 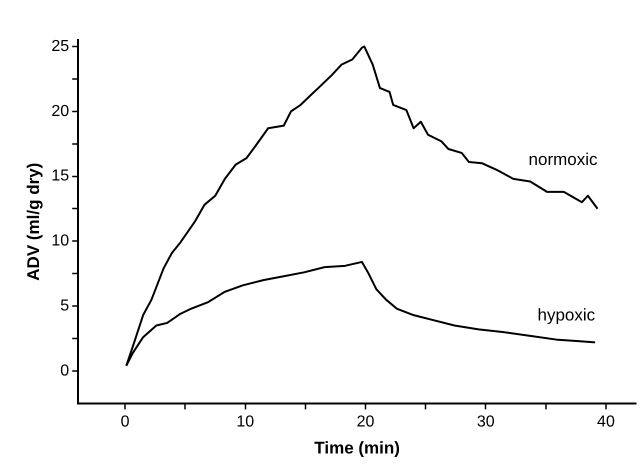 I want to click on x-tick-label: 30, so click(x=485, y=421).